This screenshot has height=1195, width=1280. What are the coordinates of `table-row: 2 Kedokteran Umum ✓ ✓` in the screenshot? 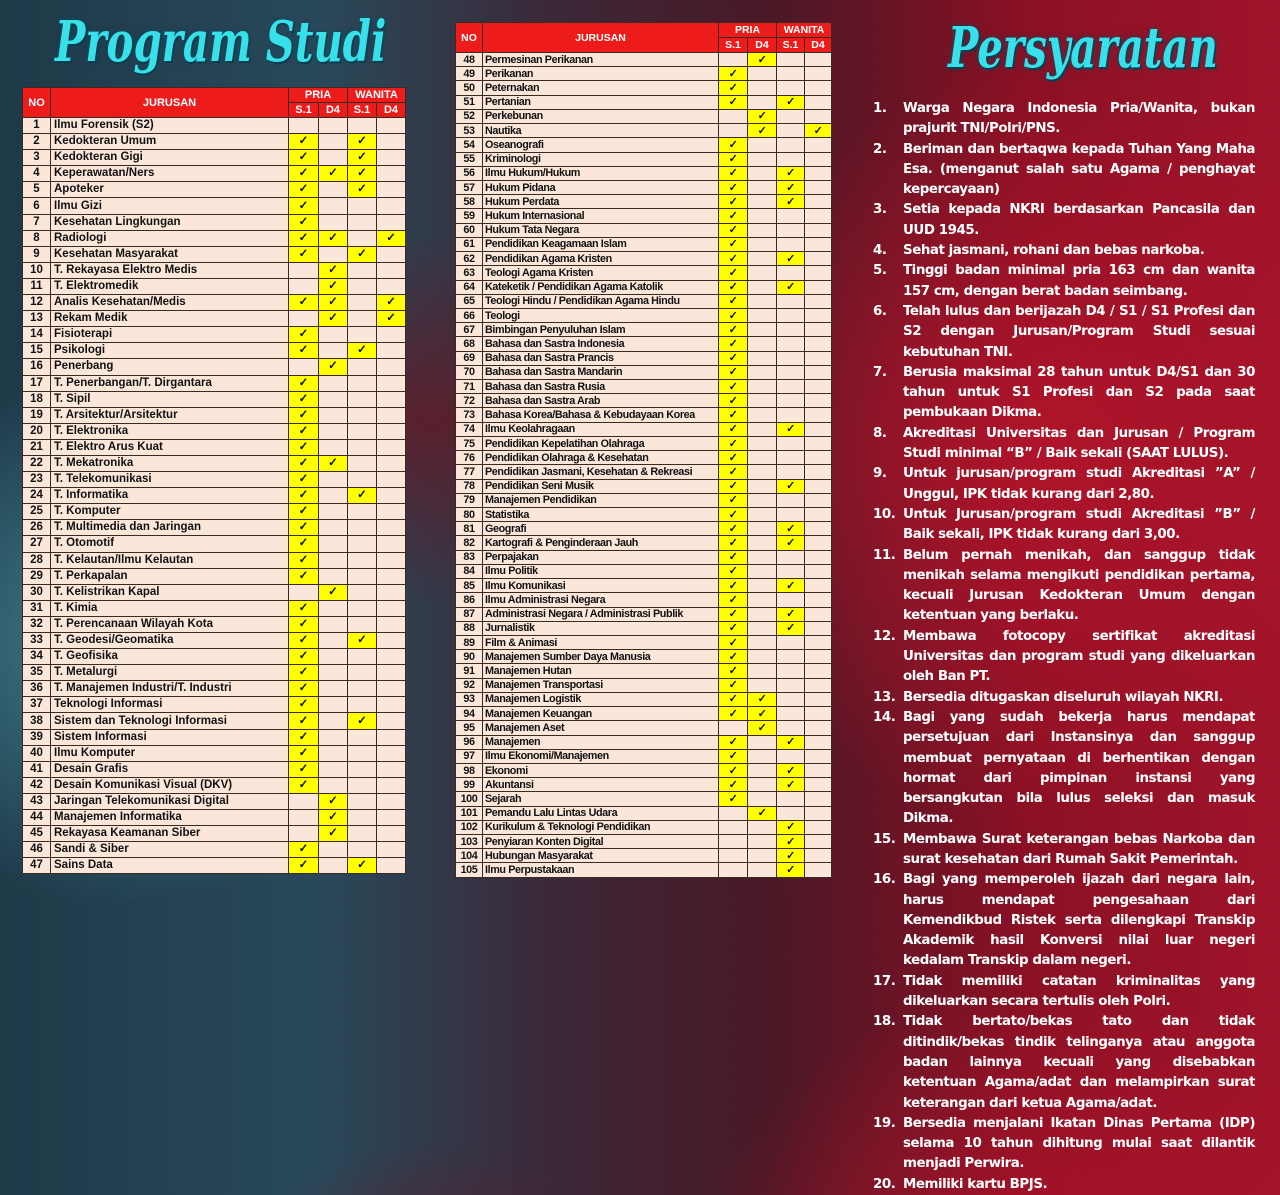 It's located at (214, 142).